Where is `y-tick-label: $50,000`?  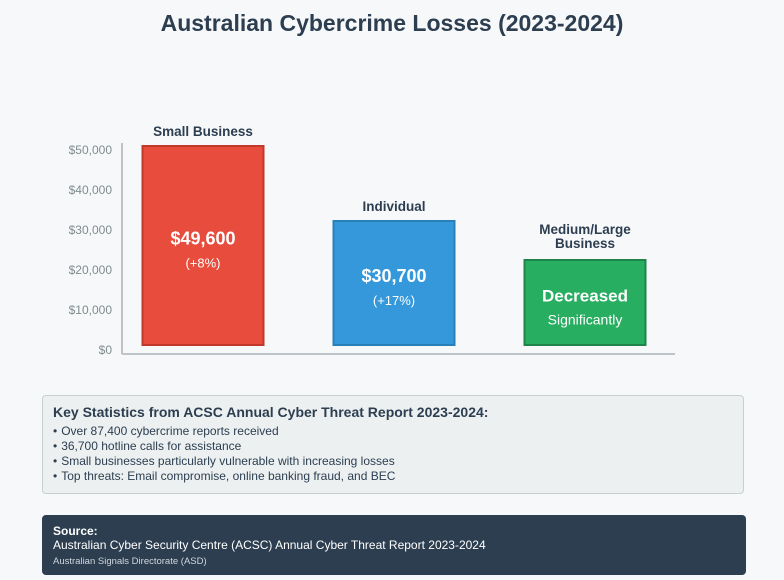
y-tick-label: $50,000 is located at coordinates (91, 150).